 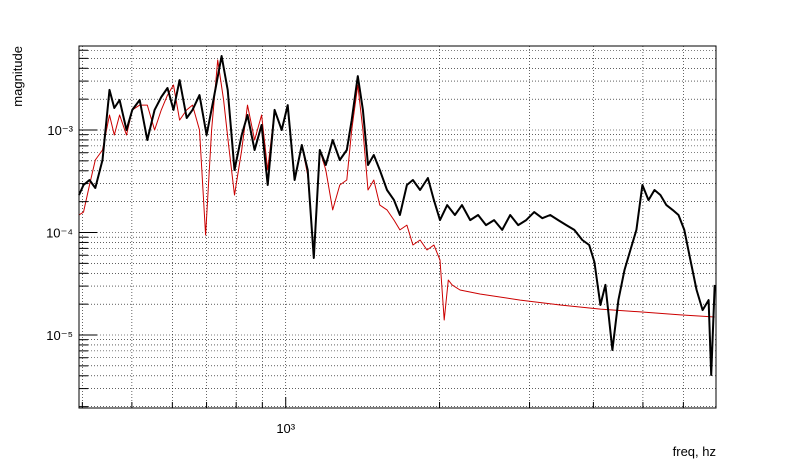 I want to click on y-tick-label: 10⁻⁵, so click(x=59, y=335).